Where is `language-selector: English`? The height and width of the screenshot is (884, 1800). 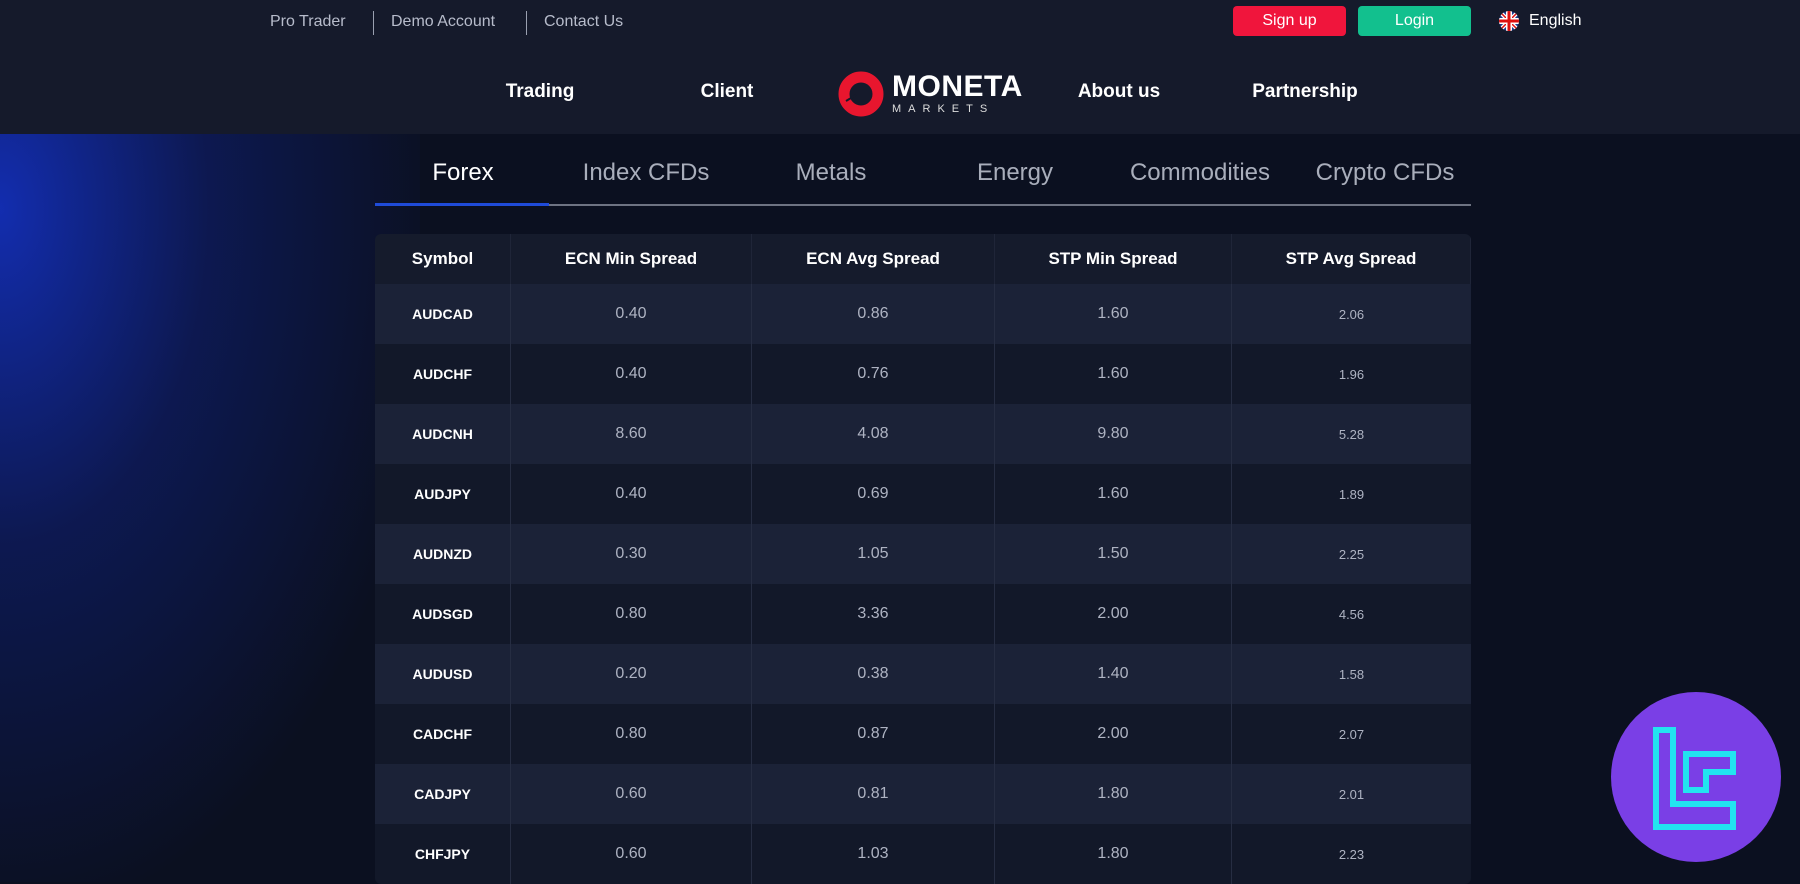
language-selector: English is located at coordinates (1540, 21).